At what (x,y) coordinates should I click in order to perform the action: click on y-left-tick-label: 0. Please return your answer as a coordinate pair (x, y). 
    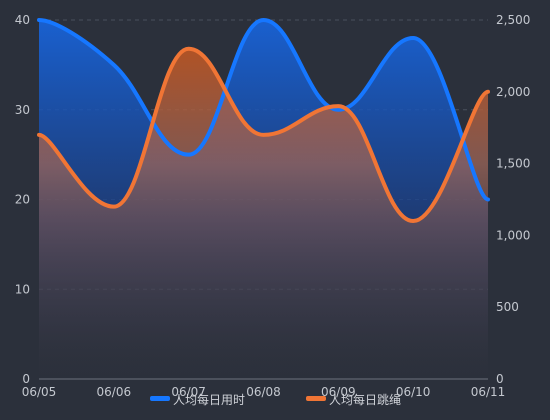
    Looking at the image, I should click on (26, 379).